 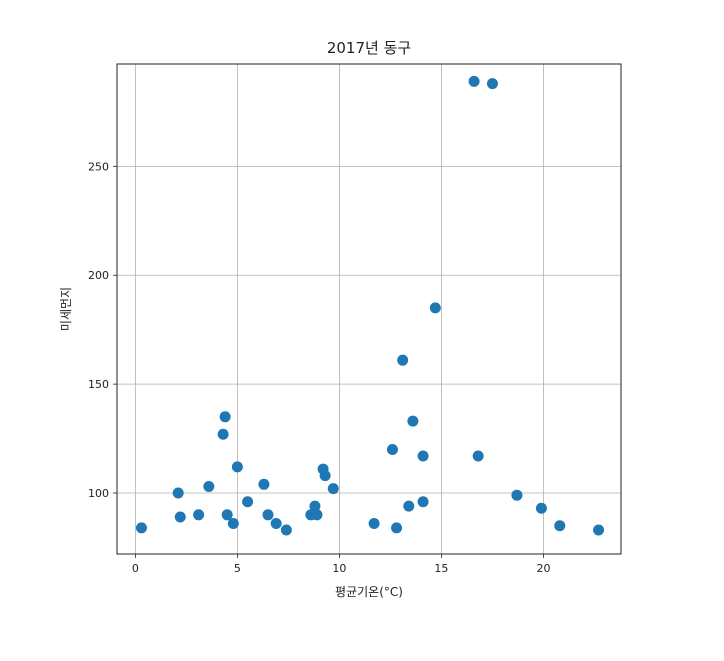 I want to click on y-tick-label: 250, so click(x=98, y=166).